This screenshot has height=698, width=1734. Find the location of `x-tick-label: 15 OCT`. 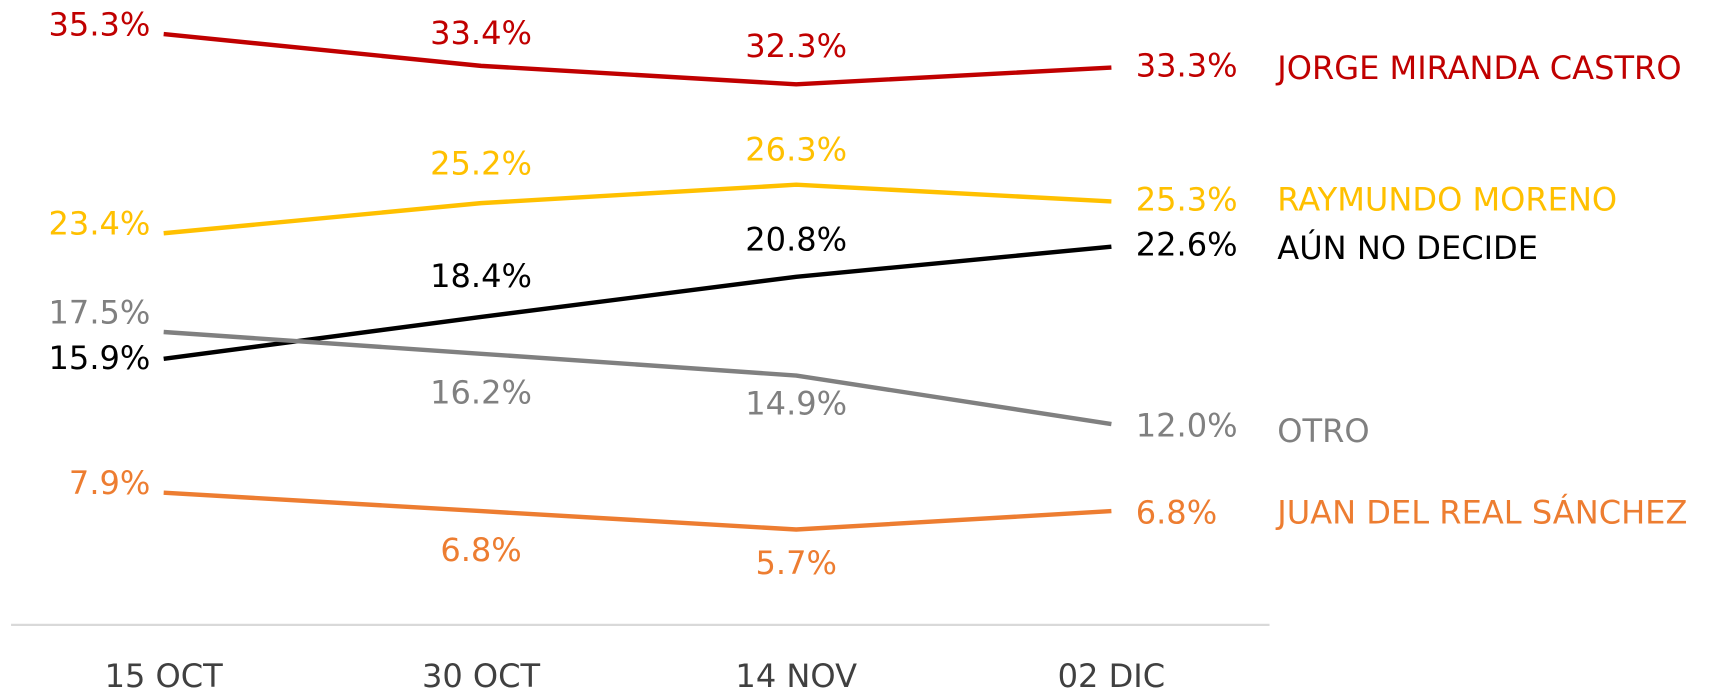

x-tick-label: 15 OCT is located at coordinates (164, 676).